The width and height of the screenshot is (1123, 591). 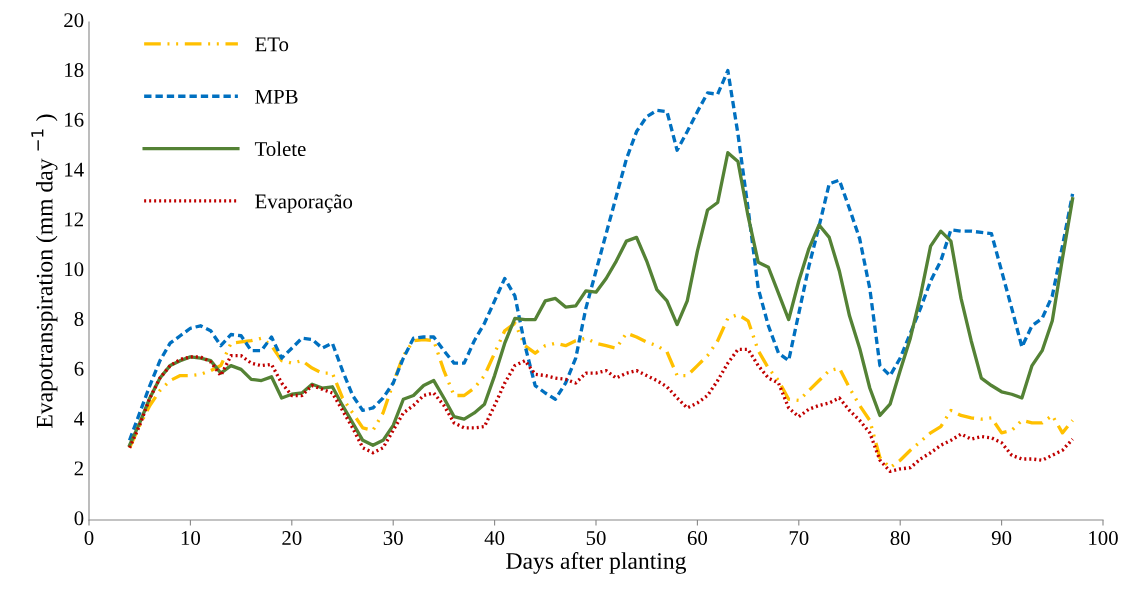 What do you see at coordinates (304, 203) in the screenshot?
I see `legend-label: Evaporação` at bounding box center [304, 203].